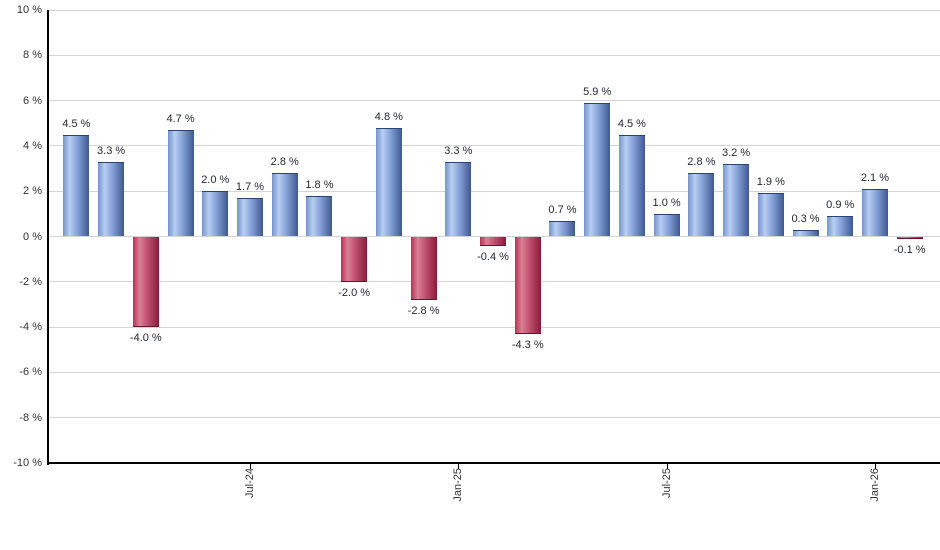  Describe the element at coordinates (32, 191) in the screenshot. I see `y-axis-tick-label: 2 %` at that location.